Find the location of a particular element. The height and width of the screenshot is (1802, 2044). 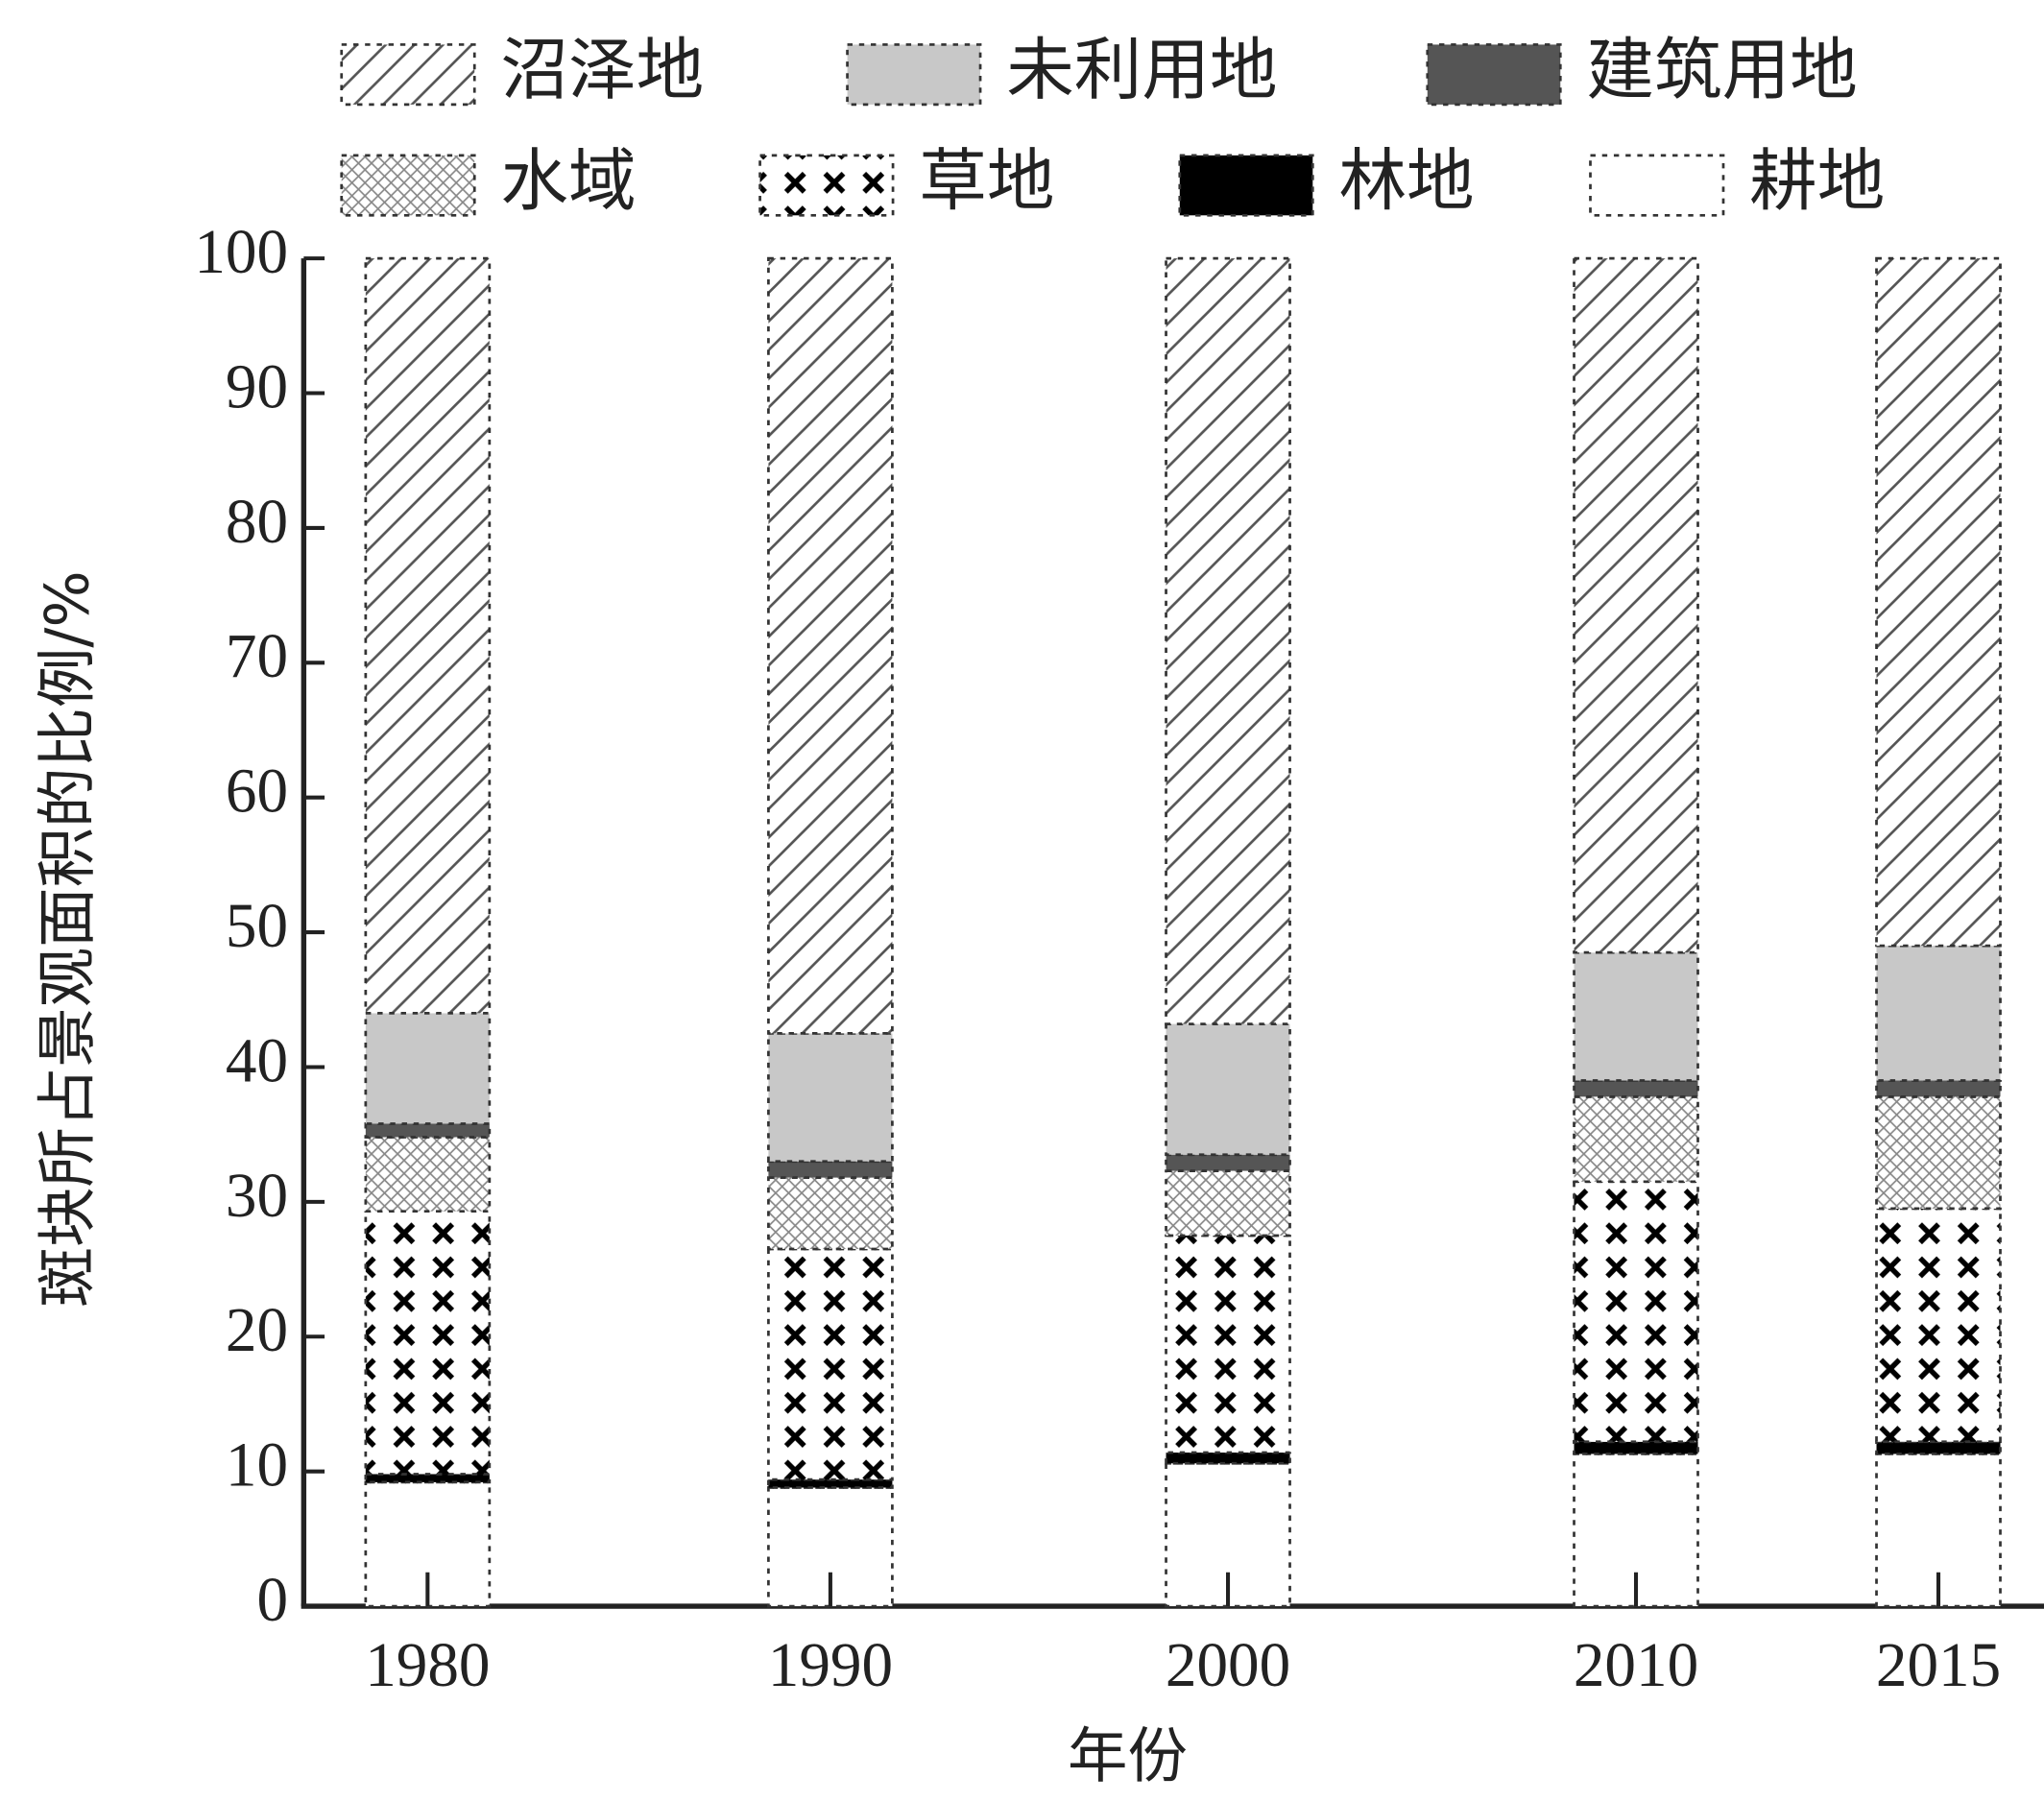

y-tick-label: 70 is located at coordinates (257, 656).